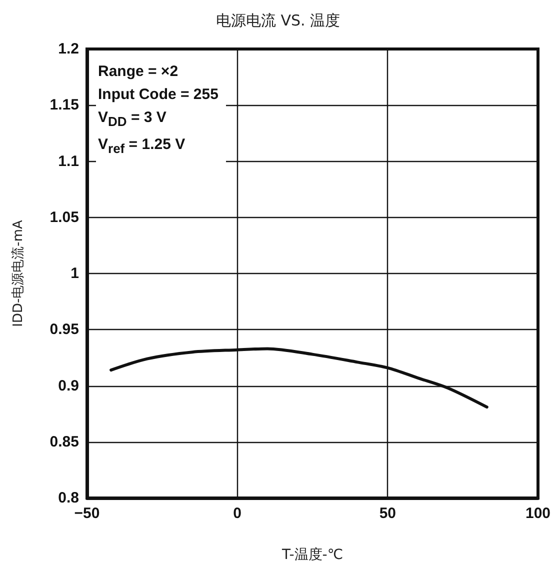 Image resolution: width=556 pixels, height=569 pixels. I want to click on x-tick-label: 100, so click(538, 513).